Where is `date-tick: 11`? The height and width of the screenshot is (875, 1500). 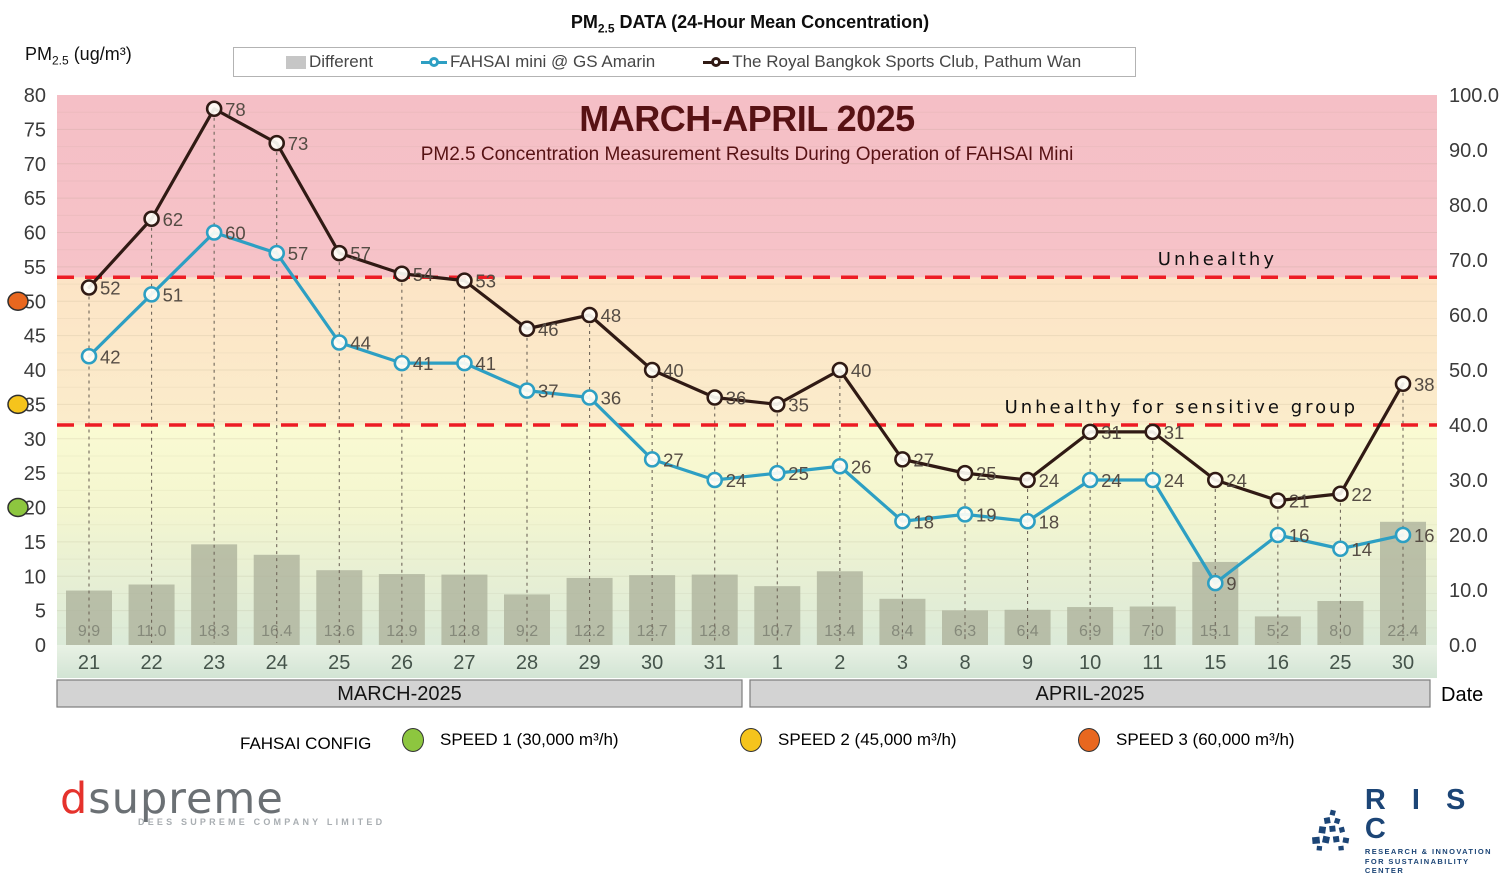 date-tick: 11 is located at coordinates (1152, 663).